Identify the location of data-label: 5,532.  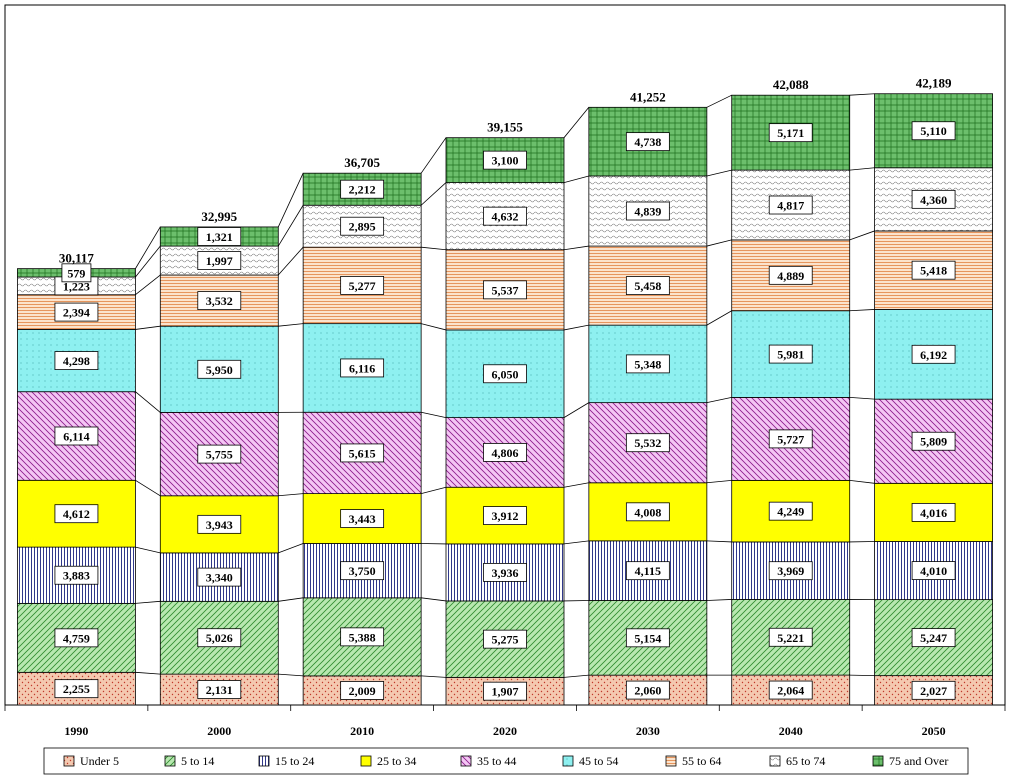
(647, 443).